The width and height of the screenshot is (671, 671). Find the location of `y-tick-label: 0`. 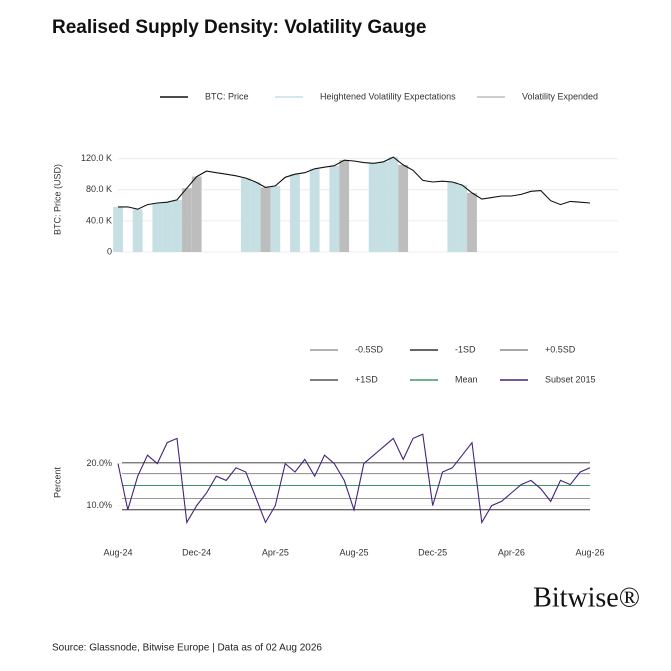

y-tick-label: 0 is located at coordinates (109, 251).